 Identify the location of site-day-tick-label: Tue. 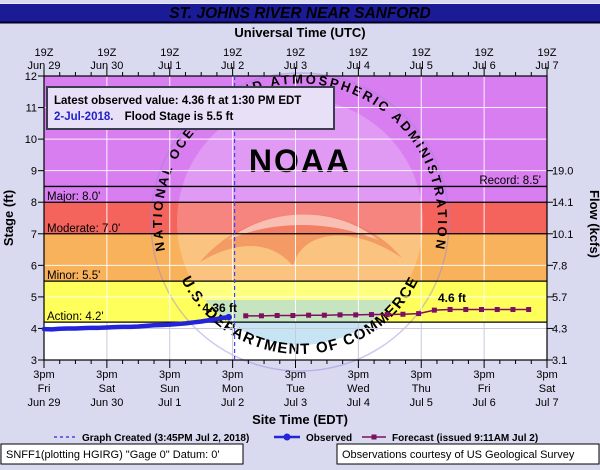
(295, 389).